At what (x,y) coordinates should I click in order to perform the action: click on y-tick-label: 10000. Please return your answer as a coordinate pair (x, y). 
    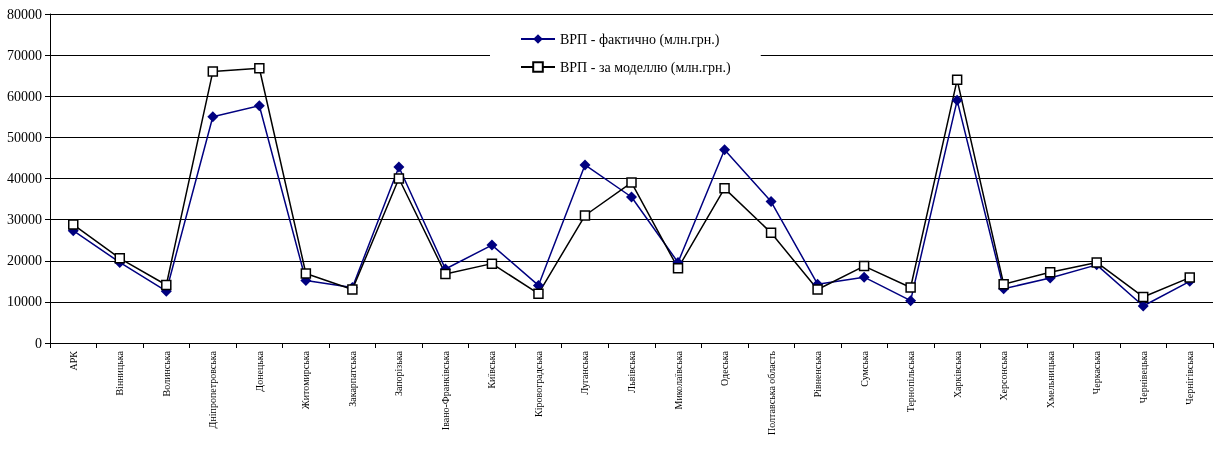
    Looking at the image, I should click on (24, 302).